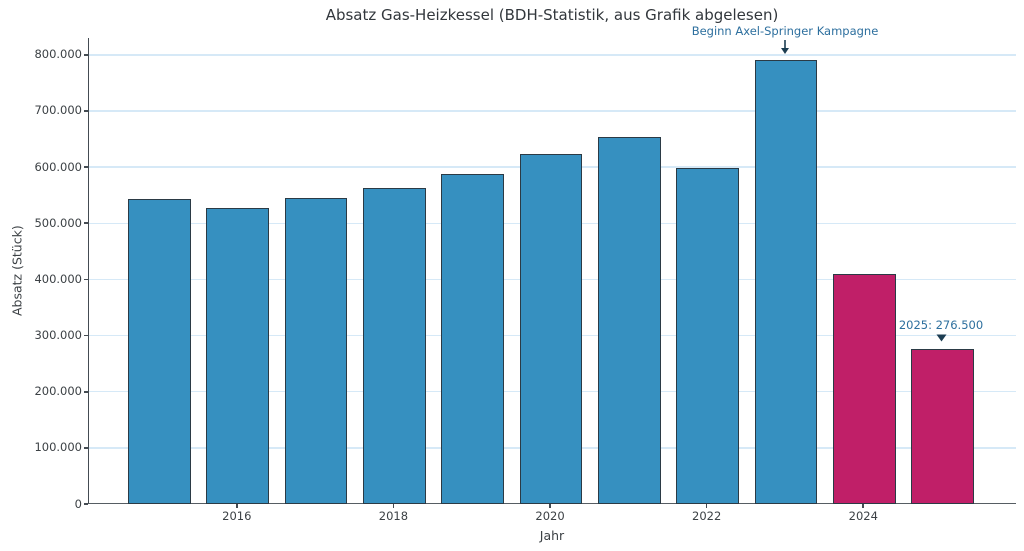 Image resolution: width=1024 pixels, height=551 pixels. What do you see at coordinates (707, 516) in the screenshot?
I see `x-tick-label: 2022` at bounding box center [707, 516].